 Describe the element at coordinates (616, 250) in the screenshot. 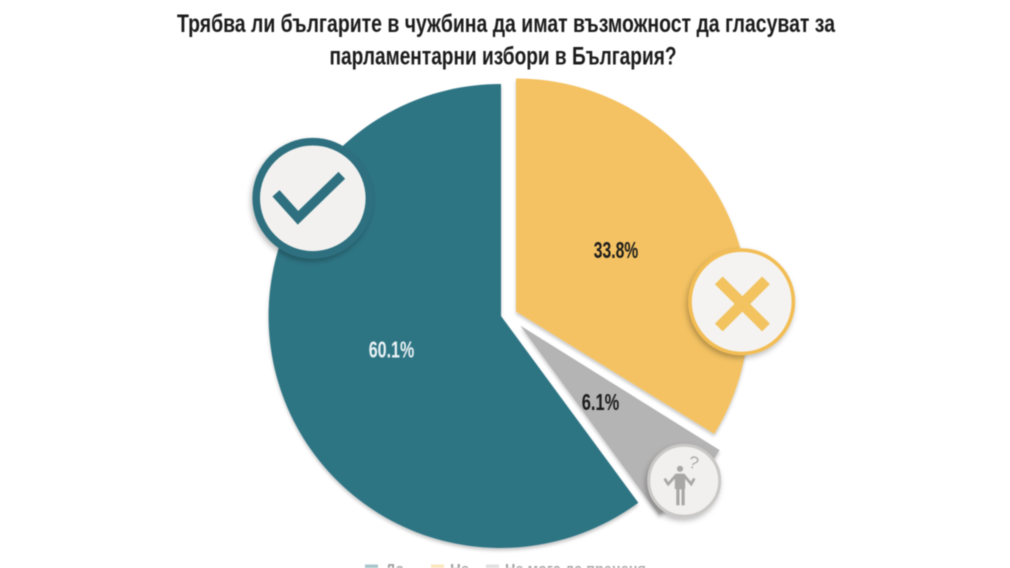

I see `svg-text: 33.8%` at that location.